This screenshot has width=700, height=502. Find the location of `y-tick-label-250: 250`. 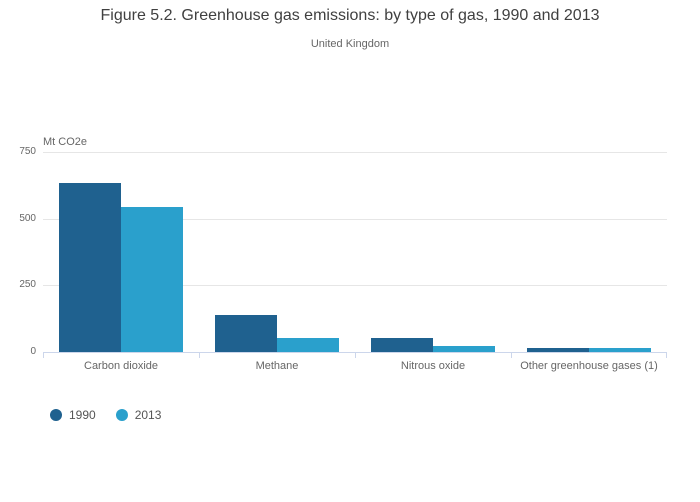

y-tick-label-250: 250 is located at coordinates (27, 285).